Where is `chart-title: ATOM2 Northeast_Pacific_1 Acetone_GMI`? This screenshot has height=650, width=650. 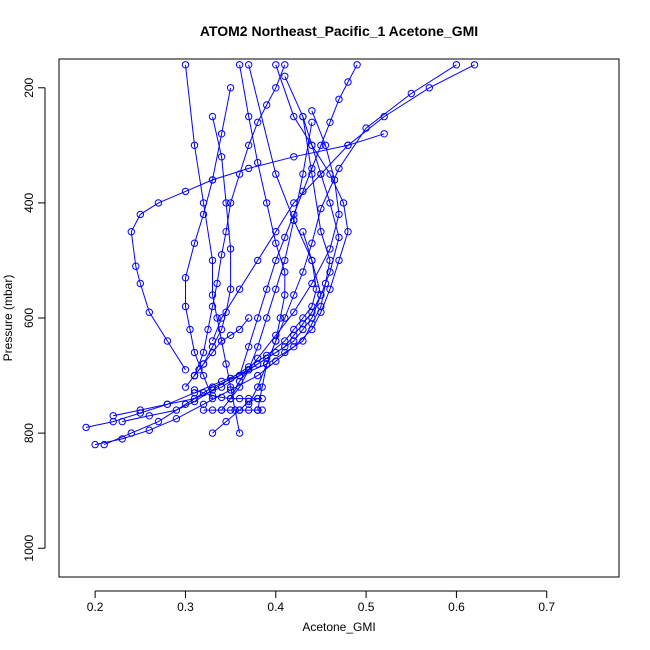
chart-title: ATOM2 Northeast_Pacific_1 Acetone_GMI is located at coordinates (339, 31).